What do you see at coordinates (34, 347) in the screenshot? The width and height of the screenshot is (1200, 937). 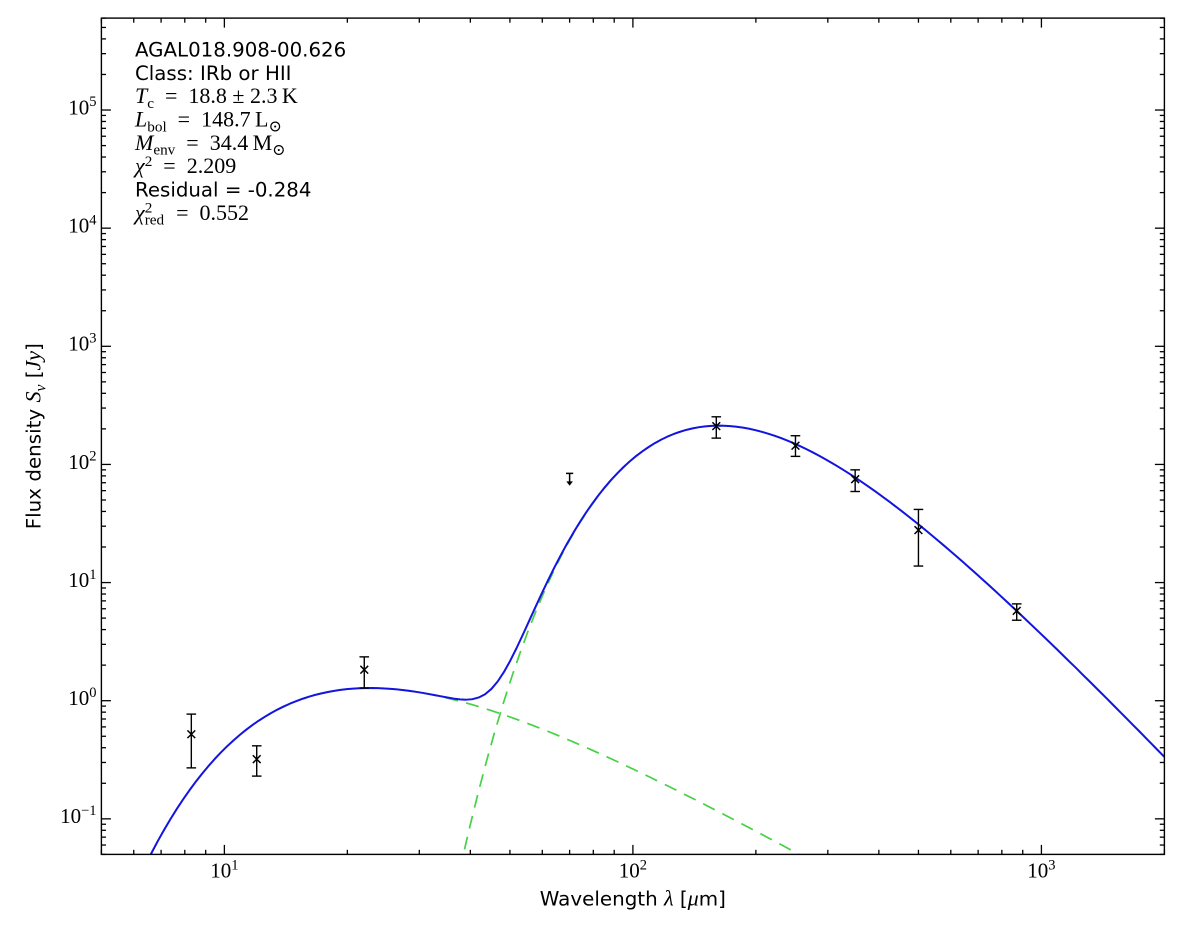 I see `text-segment: ]` at bounding box center [34, 347].